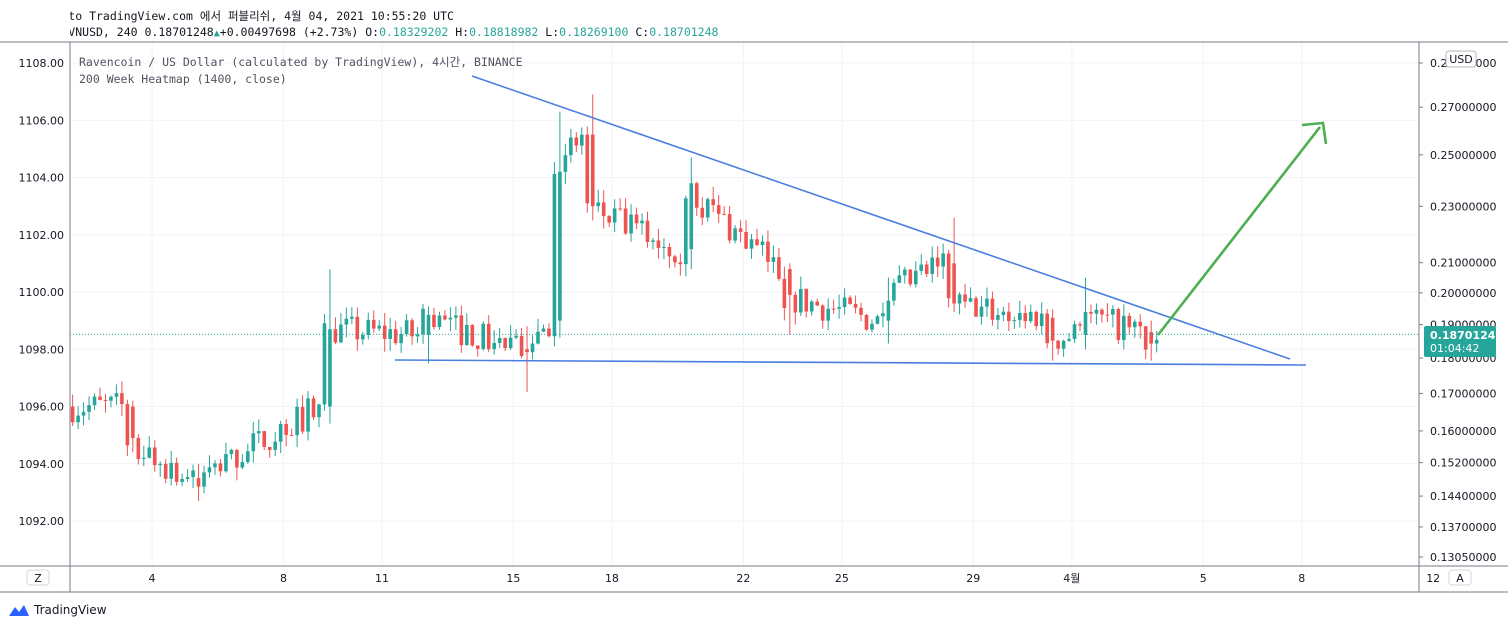 This screenshot has height=630, width=1508. Describe the element at coordinates (283, 578) in the screenshot. I see `time-tick-label: 8` at that location.